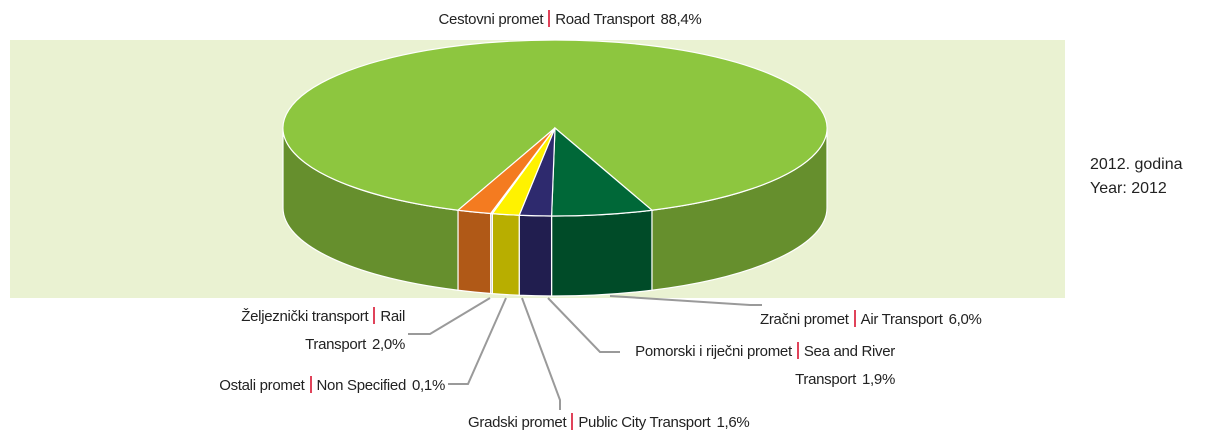 The height and width of the screenshot is (435, 1219). I want to click on label-en: Public City Transport, so click(644, 422).